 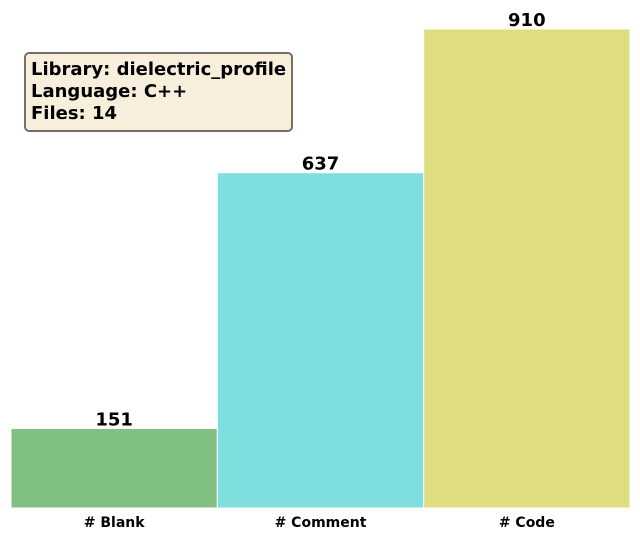 What do you see at coordinates (114, 523) in the screenshot?
I see `x-tick-label-blank: # Blank` at bounding box center [114, 523].